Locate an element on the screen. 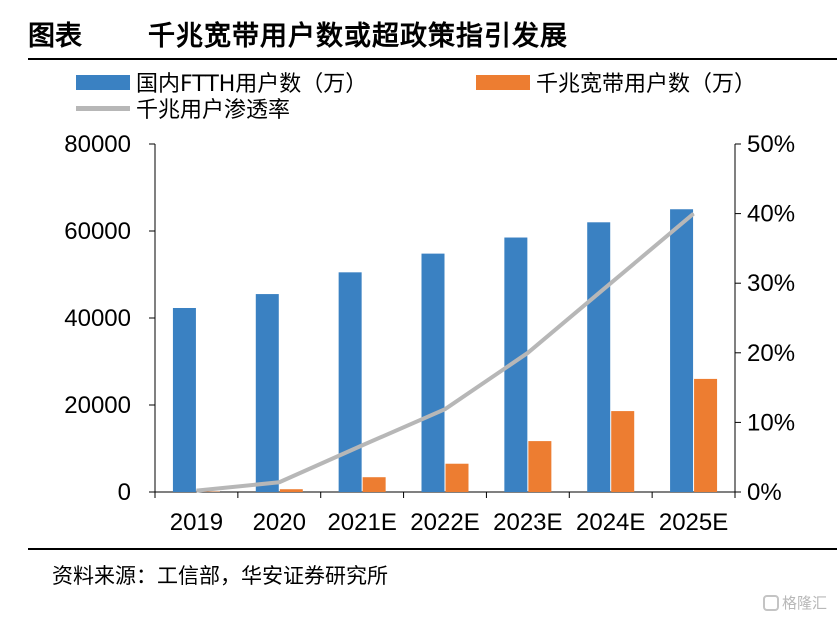 Image resolution: width=837 pixels, height=619 pixels. chart-legend: 国内FTTH用户数（万） 千兆宽带用户数（万） 千兆用户渗透率 is located at coordinates (418, 91).